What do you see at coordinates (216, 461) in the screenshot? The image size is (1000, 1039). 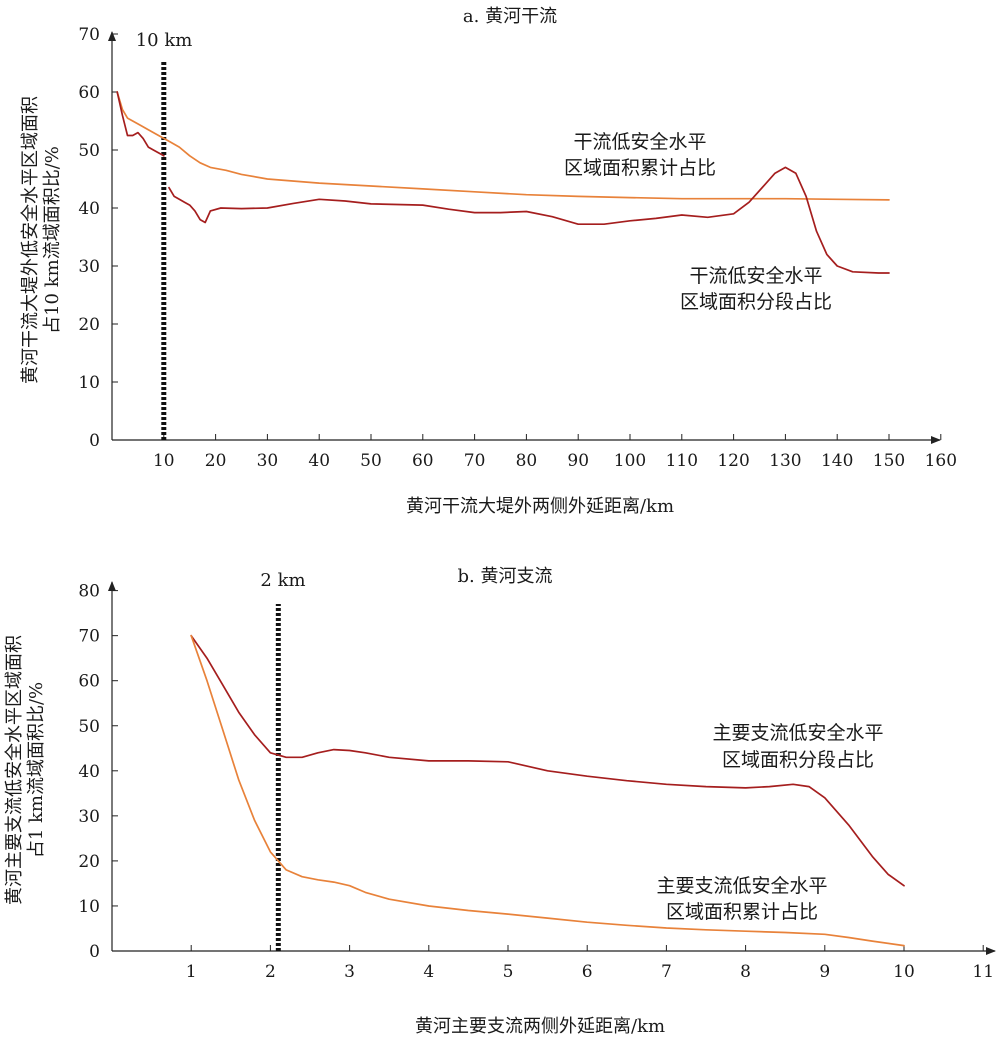 I see `panel-a-x-tick-label: 20` at bounding box center [216, 461].